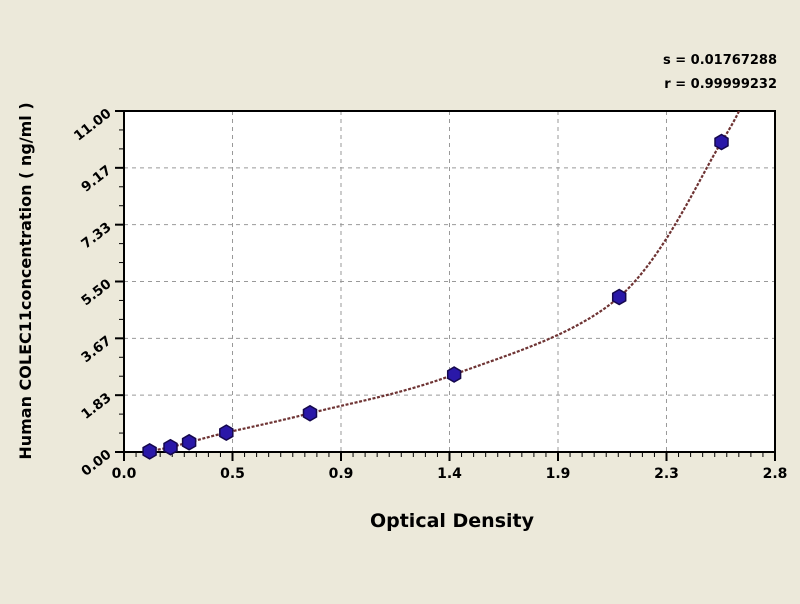 The width and height of the screenshot is (800, 604). I want to click on x-tick-label: 1.4, so click(449, 474).